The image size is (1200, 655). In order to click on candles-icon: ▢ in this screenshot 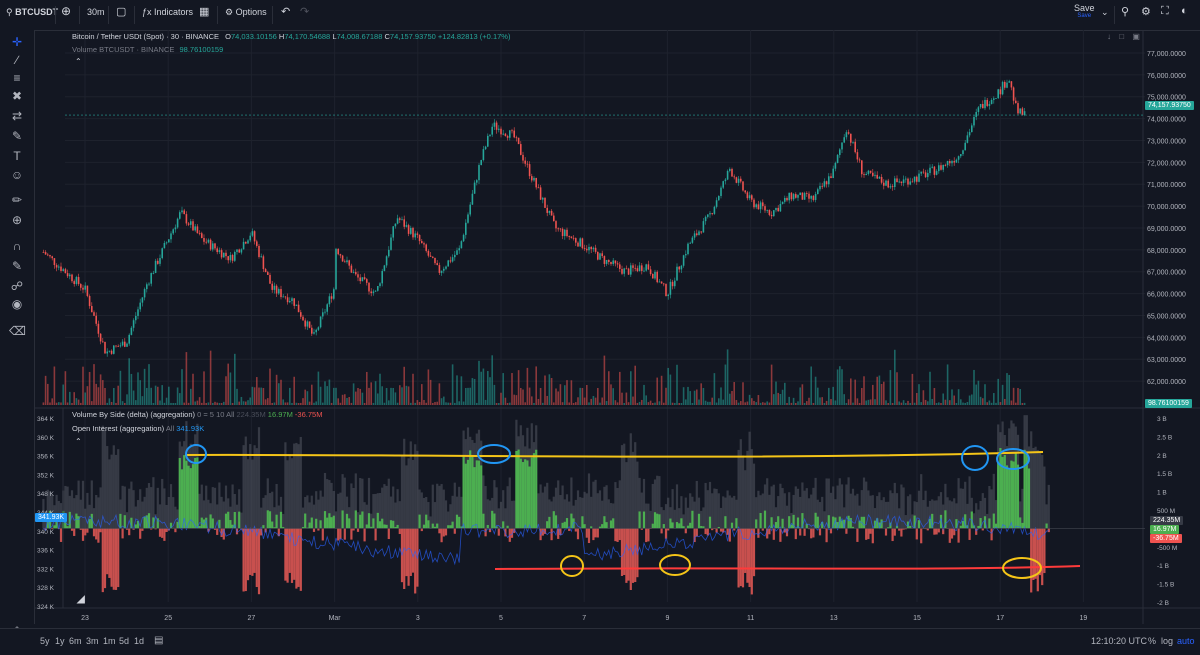, I will do `click(121, 11)`.